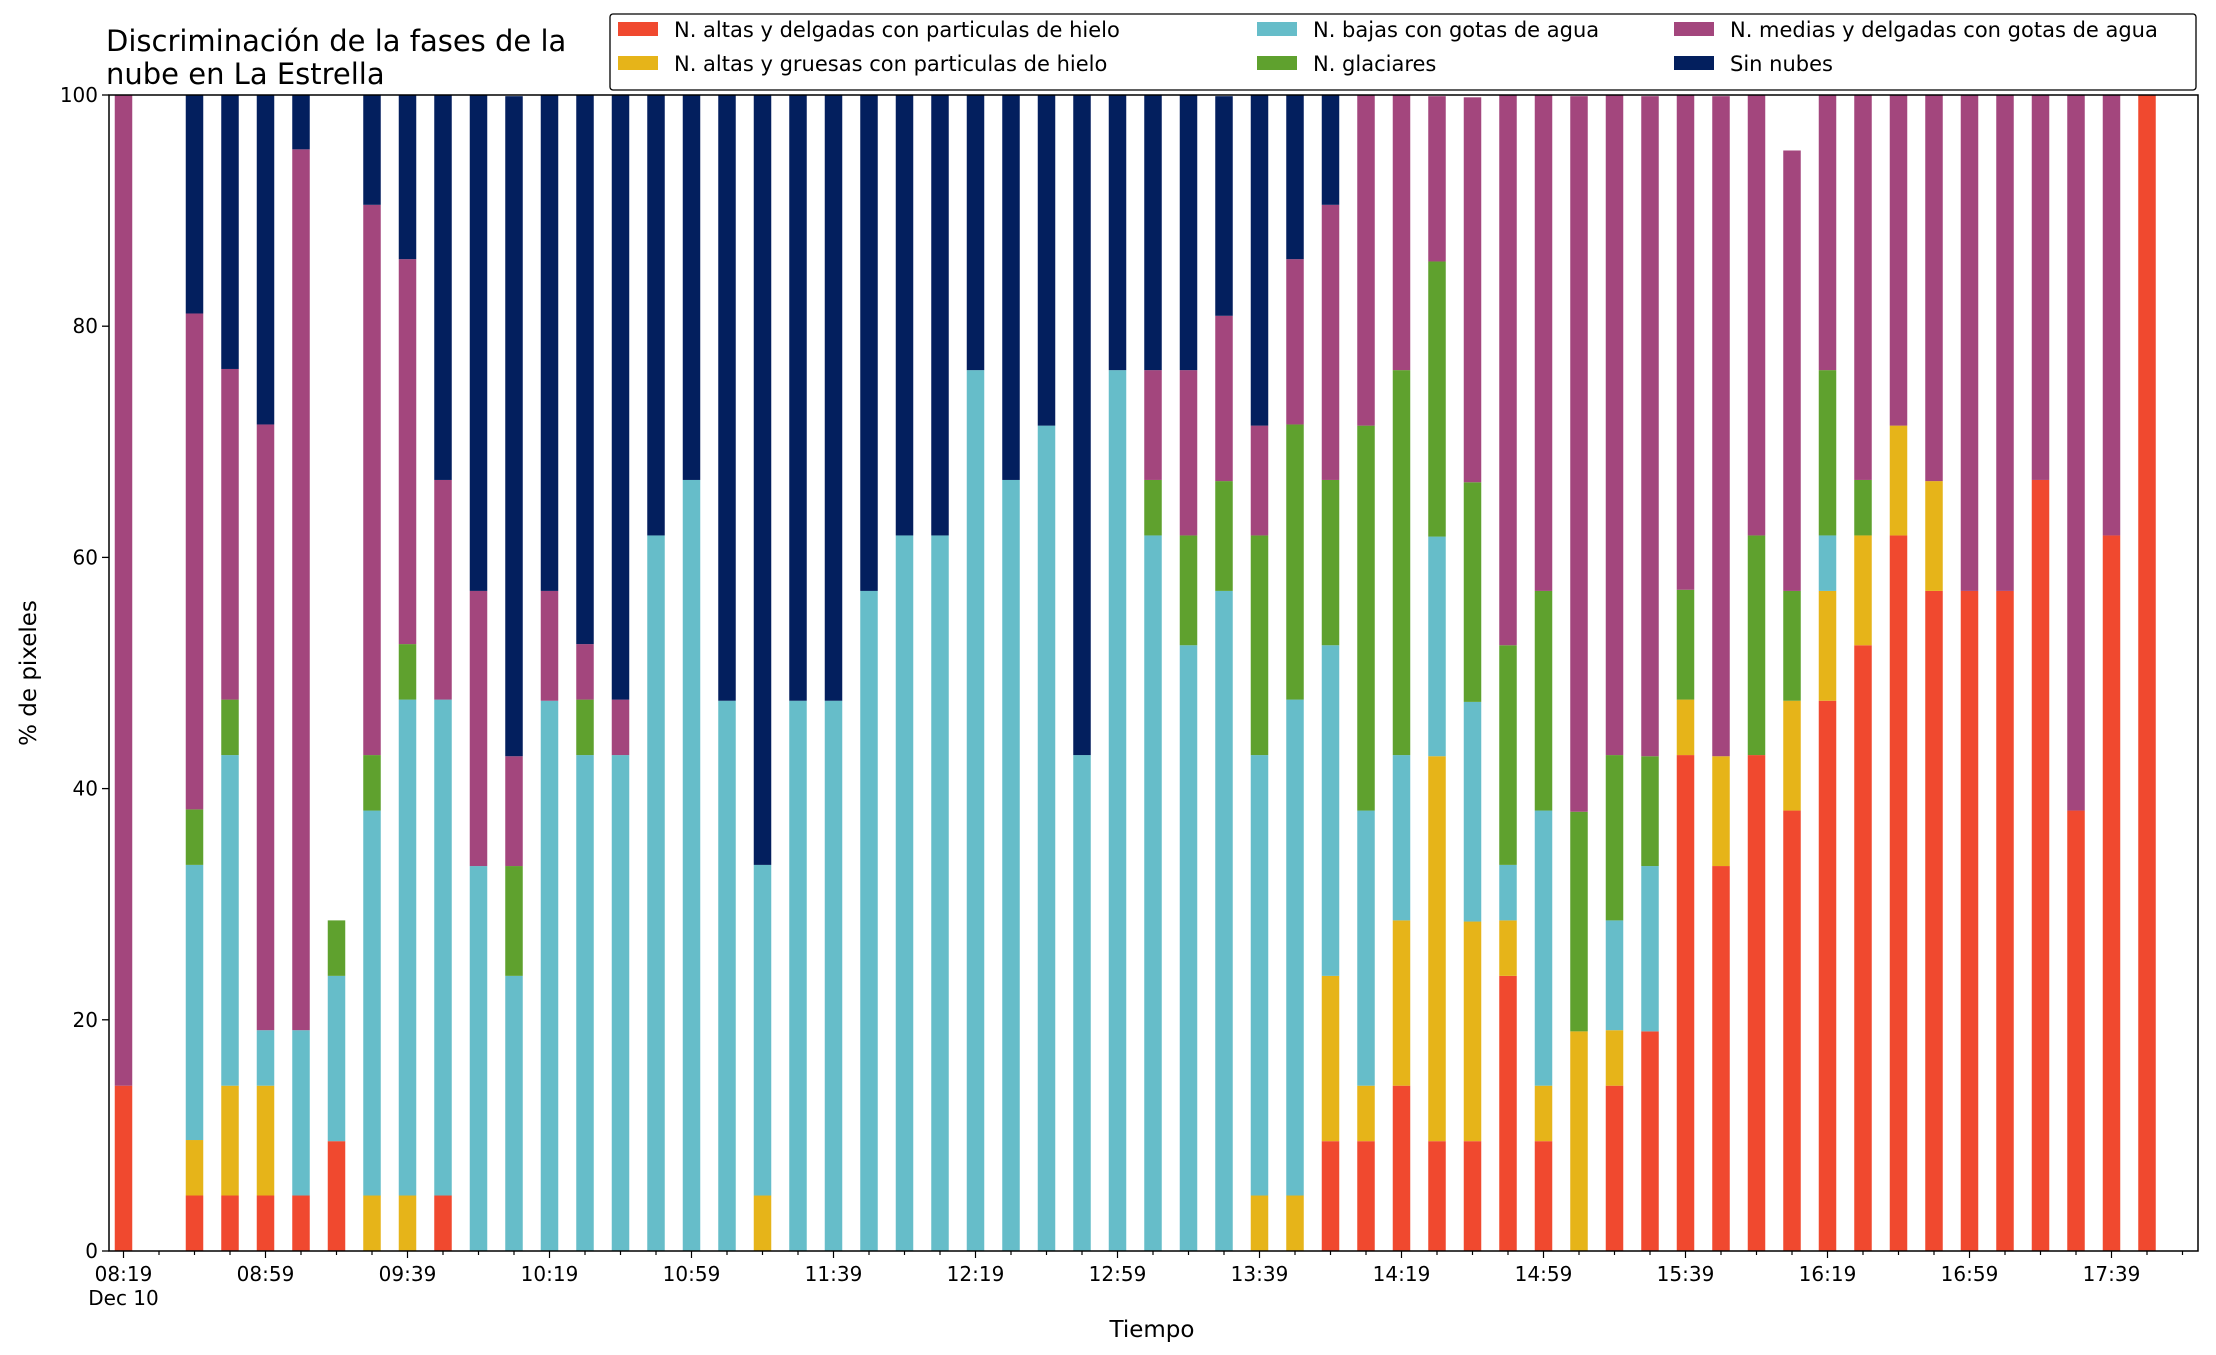  What do you see at coordinates (84, 673) in the screenshot?
I see `y-axis-ticks: 0 20 40 60 80 100` at bounding box center [84, 673].